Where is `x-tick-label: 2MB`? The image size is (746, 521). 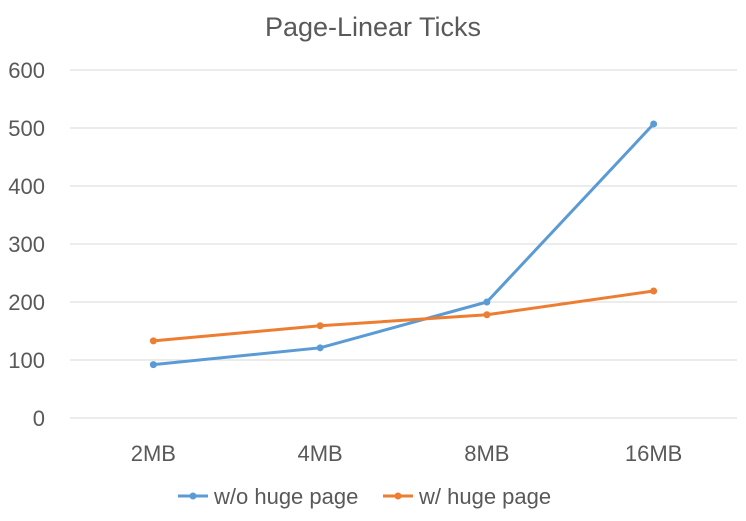 x-tick-label: 2MB is located at coordinates (153, 453).